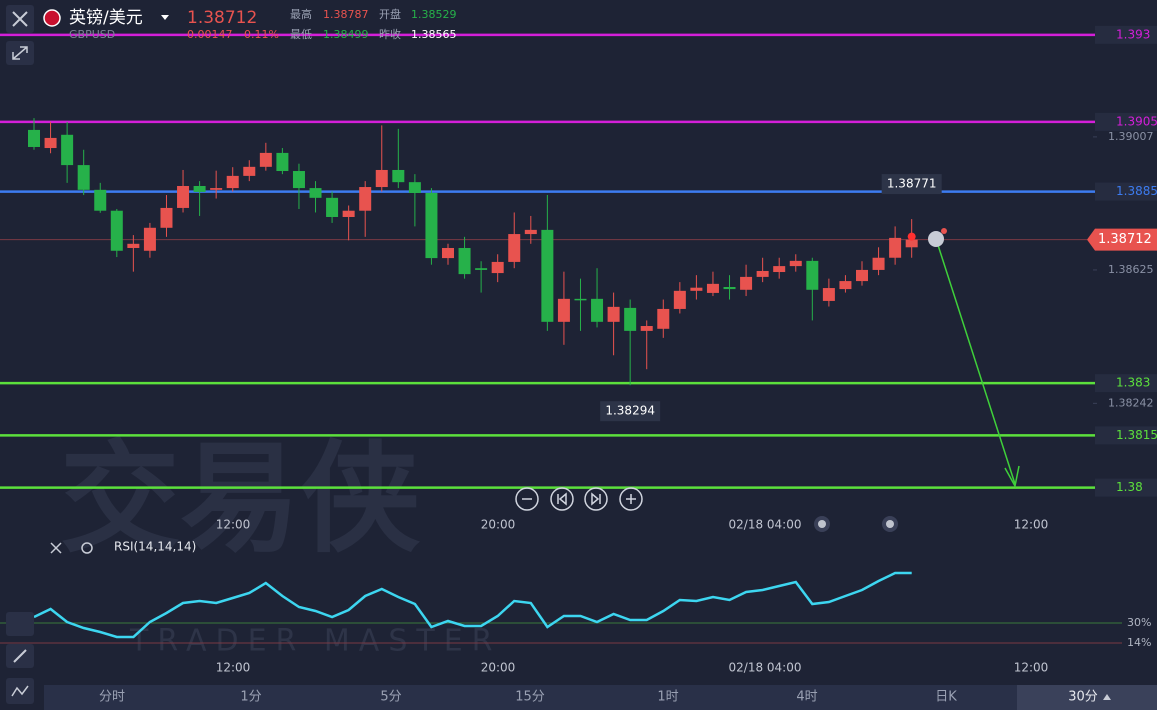 The width and height of the screenshot is (1157, 710). What do you see at coordinates (1136, 191) in the screenshot?
I see `level-label: 1.3885` at bounding box center [1136, 191].